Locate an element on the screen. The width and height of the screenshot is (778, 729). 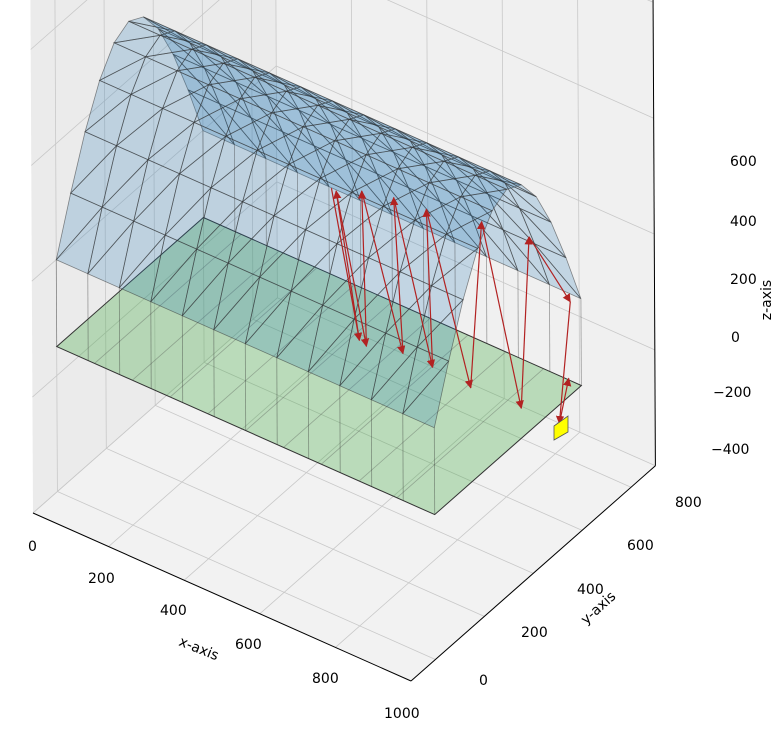
x-axis-line is located at coordinates (222, 597).